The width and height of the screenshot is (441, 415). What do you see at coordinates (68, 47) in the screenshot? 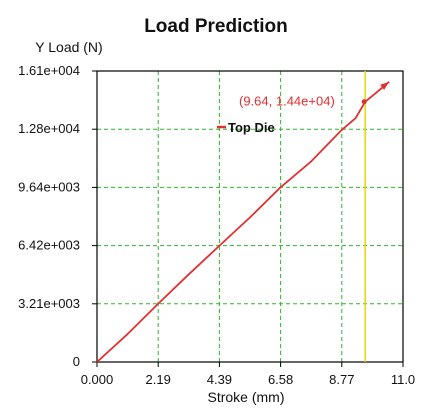
I see `y-axis-label: Y Load (N)` at bounding box center [68, 47].